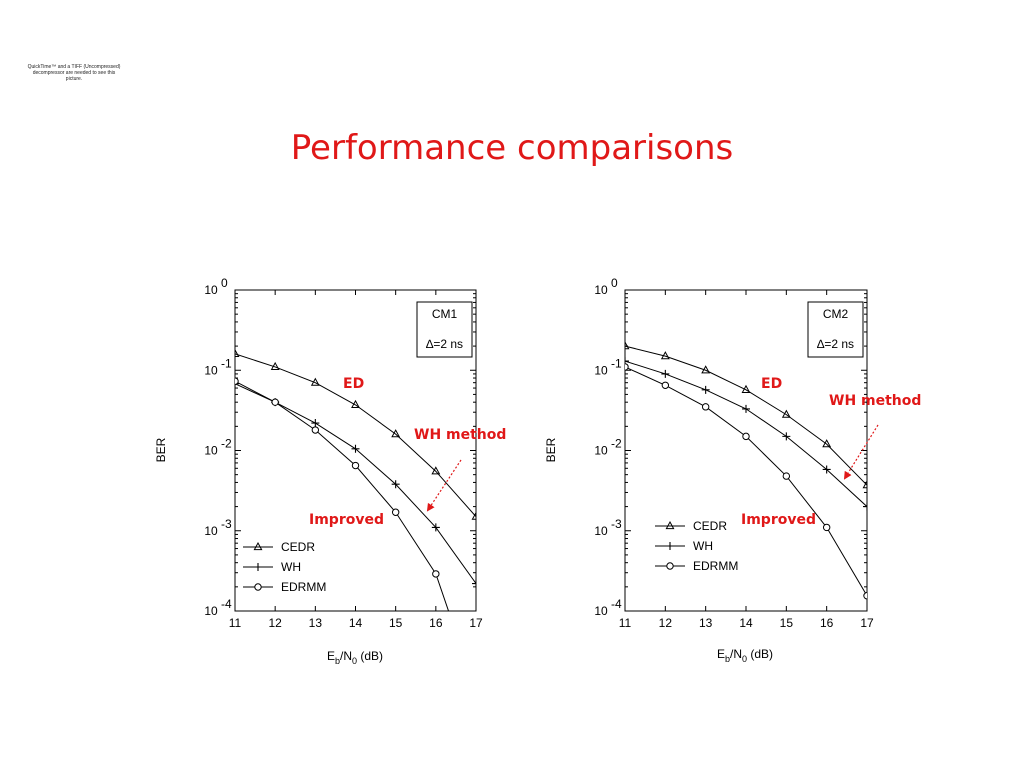 Image resolution: width=1024 pixels, height=768 pixels. Describe the element at coordinates (666, 623) in the screenshot. I see `x-tick-label: 12` at that location.